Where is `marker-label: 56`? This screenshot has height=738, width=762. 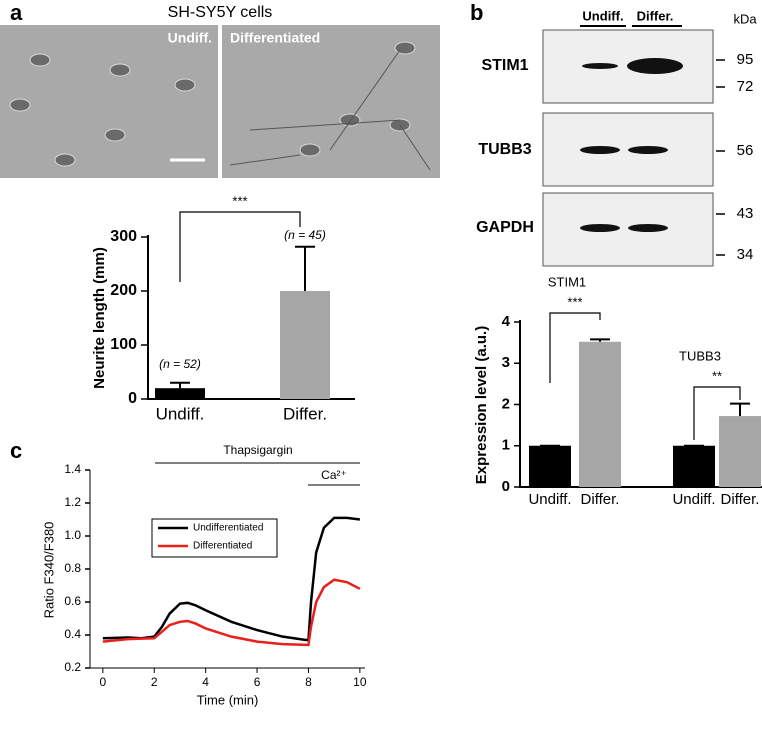
marker-label: 56 is located at coordinates (745, 150).